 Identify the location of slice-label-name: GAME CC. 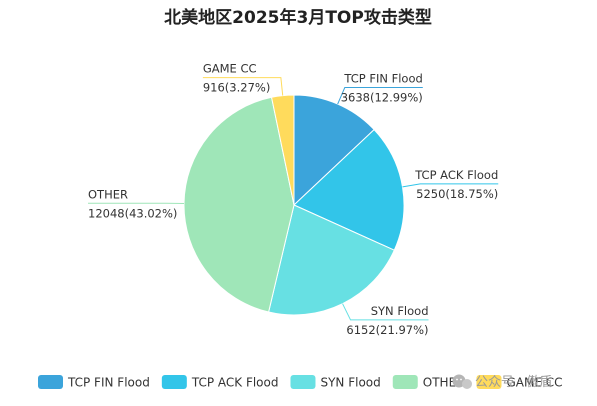
(230, 69).